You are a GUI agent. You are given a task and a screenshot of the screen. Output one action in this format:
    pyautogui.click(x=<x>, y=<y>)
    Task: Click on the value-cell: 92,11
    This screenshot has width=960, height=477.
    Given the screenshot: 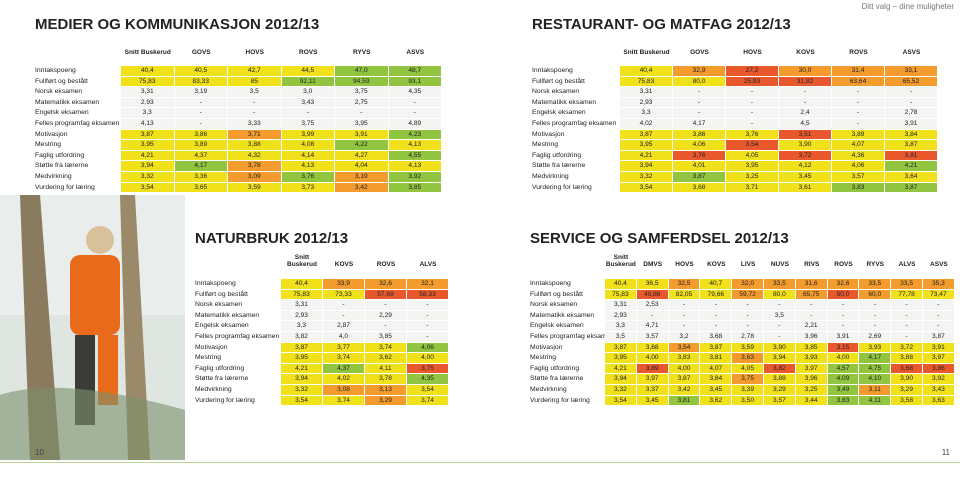 What is the action you would take?
    pyautogui.click(x=307, y=81)
    